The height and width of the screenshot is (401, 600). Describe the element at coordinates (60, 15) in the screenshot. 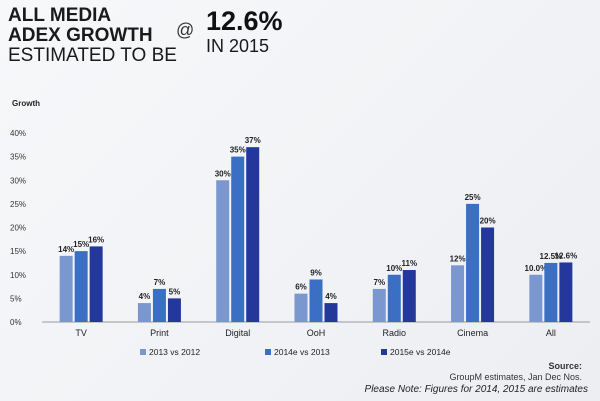

I see `headline-line-1: ALL MEDIA` at that location.